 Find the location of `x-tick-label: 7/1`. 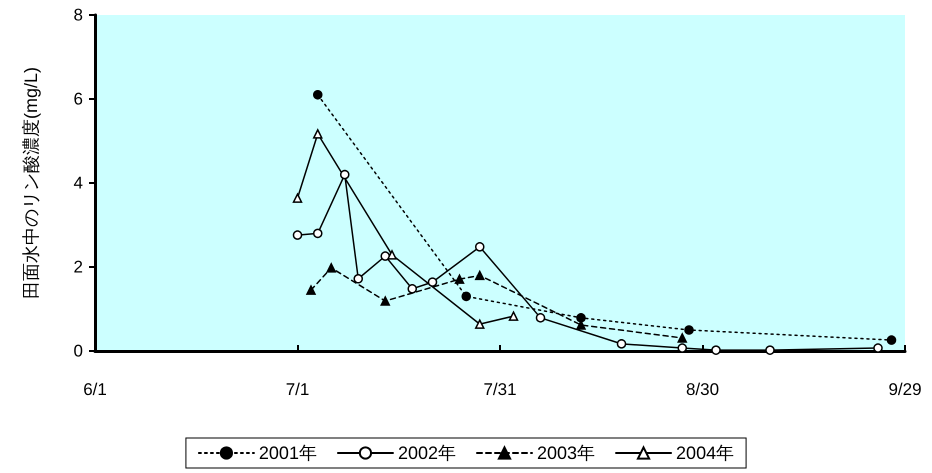

x-tick-label: 7/1 is located at coordinates (298, 389).